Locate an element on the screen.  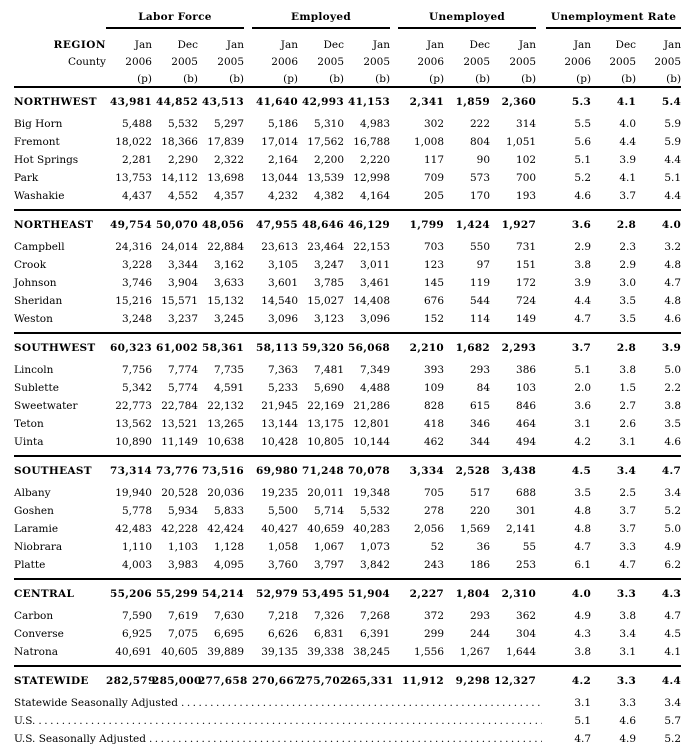
value-cell: 5,488 is located at coordinates (136, 124).